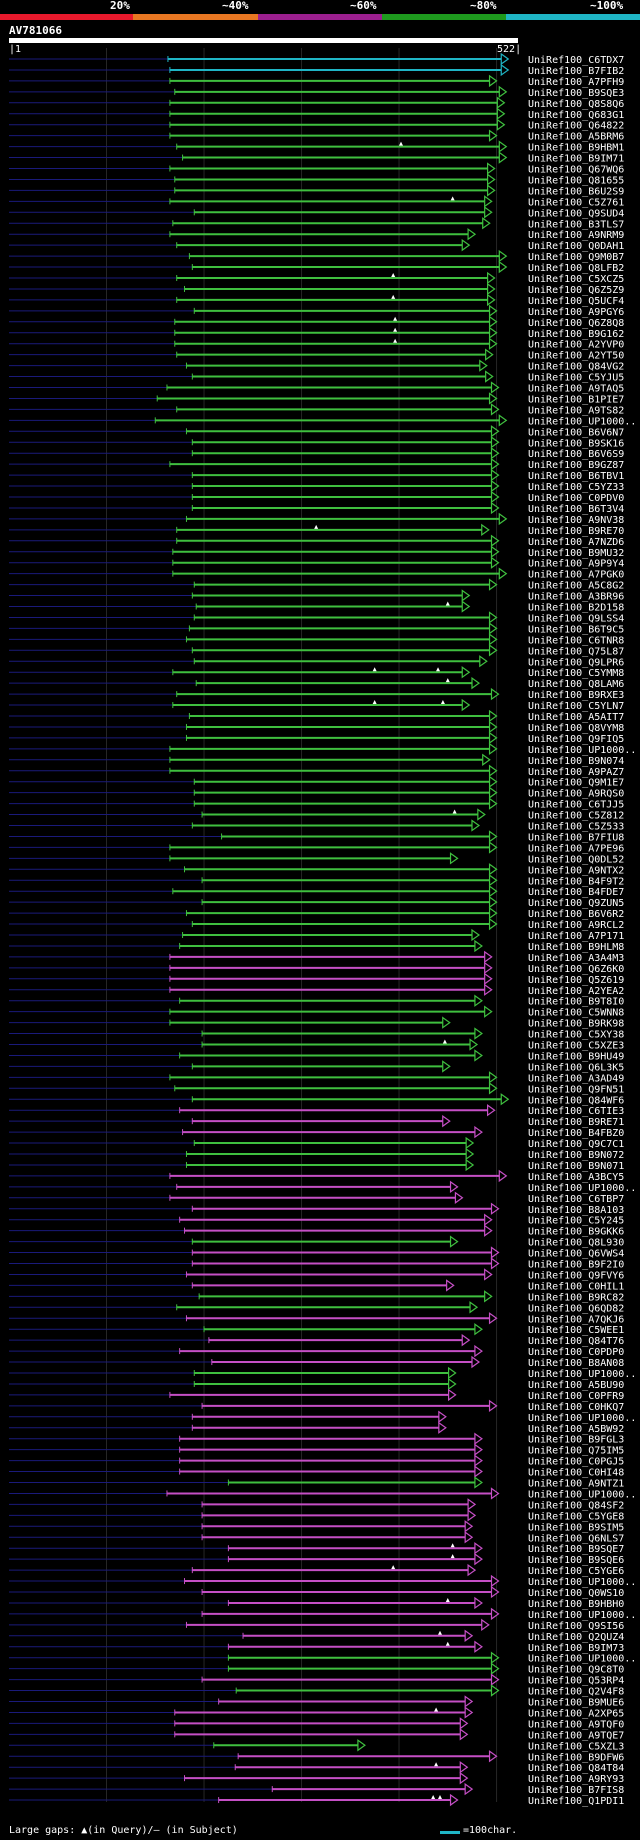 The image size is (640, 1840). Describe the element at coordinates (576, 1144) in the screenshot. I see `hit-label: UniRef100_Q9C7C1` at that location.